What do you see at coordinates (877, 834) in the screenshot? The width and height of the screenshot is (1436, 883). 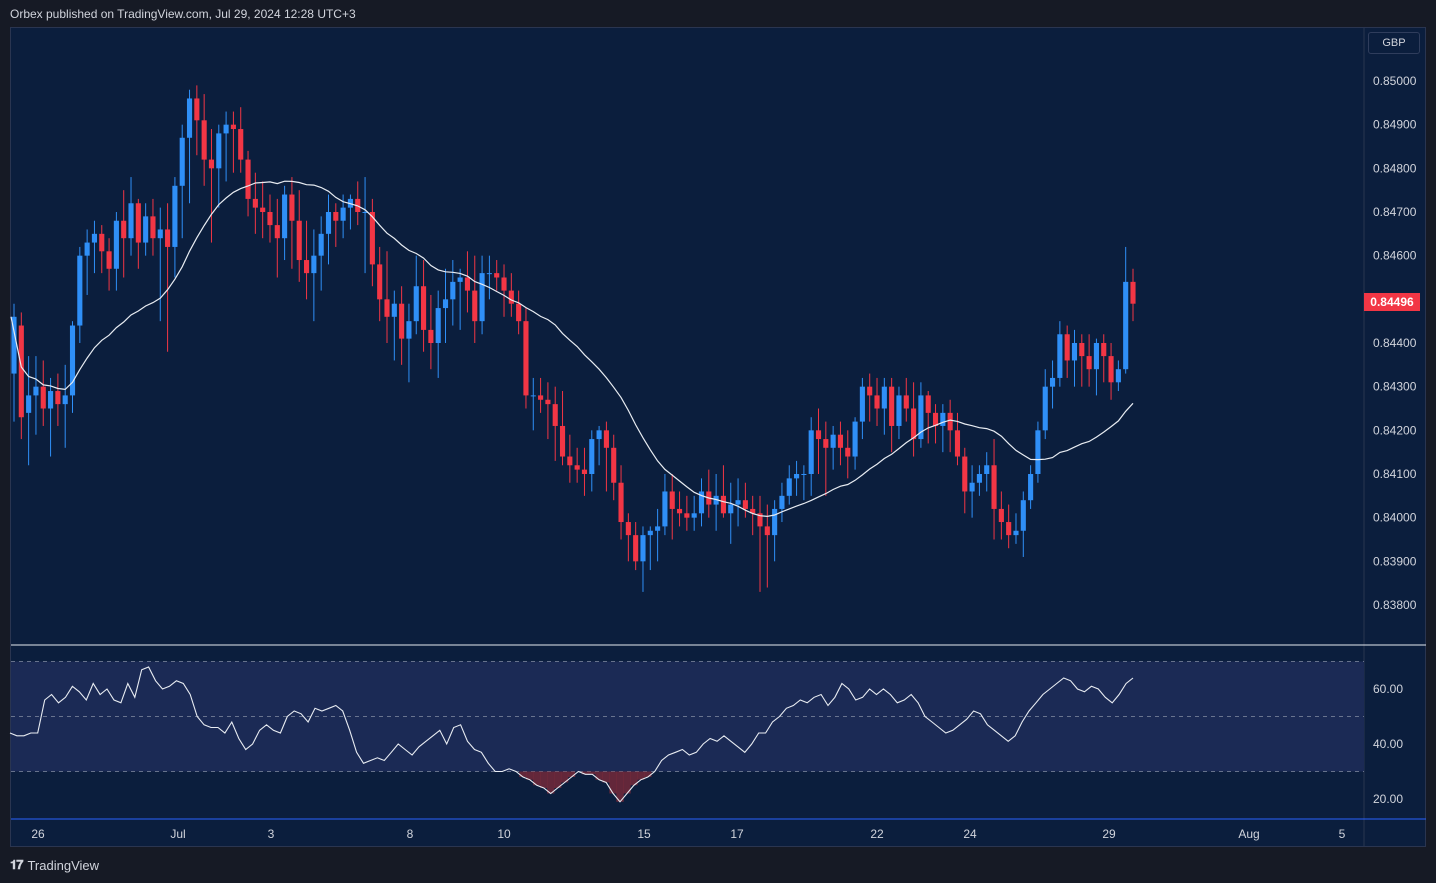 I see `time-tick-label: 22` at bounding box center [877, 834].